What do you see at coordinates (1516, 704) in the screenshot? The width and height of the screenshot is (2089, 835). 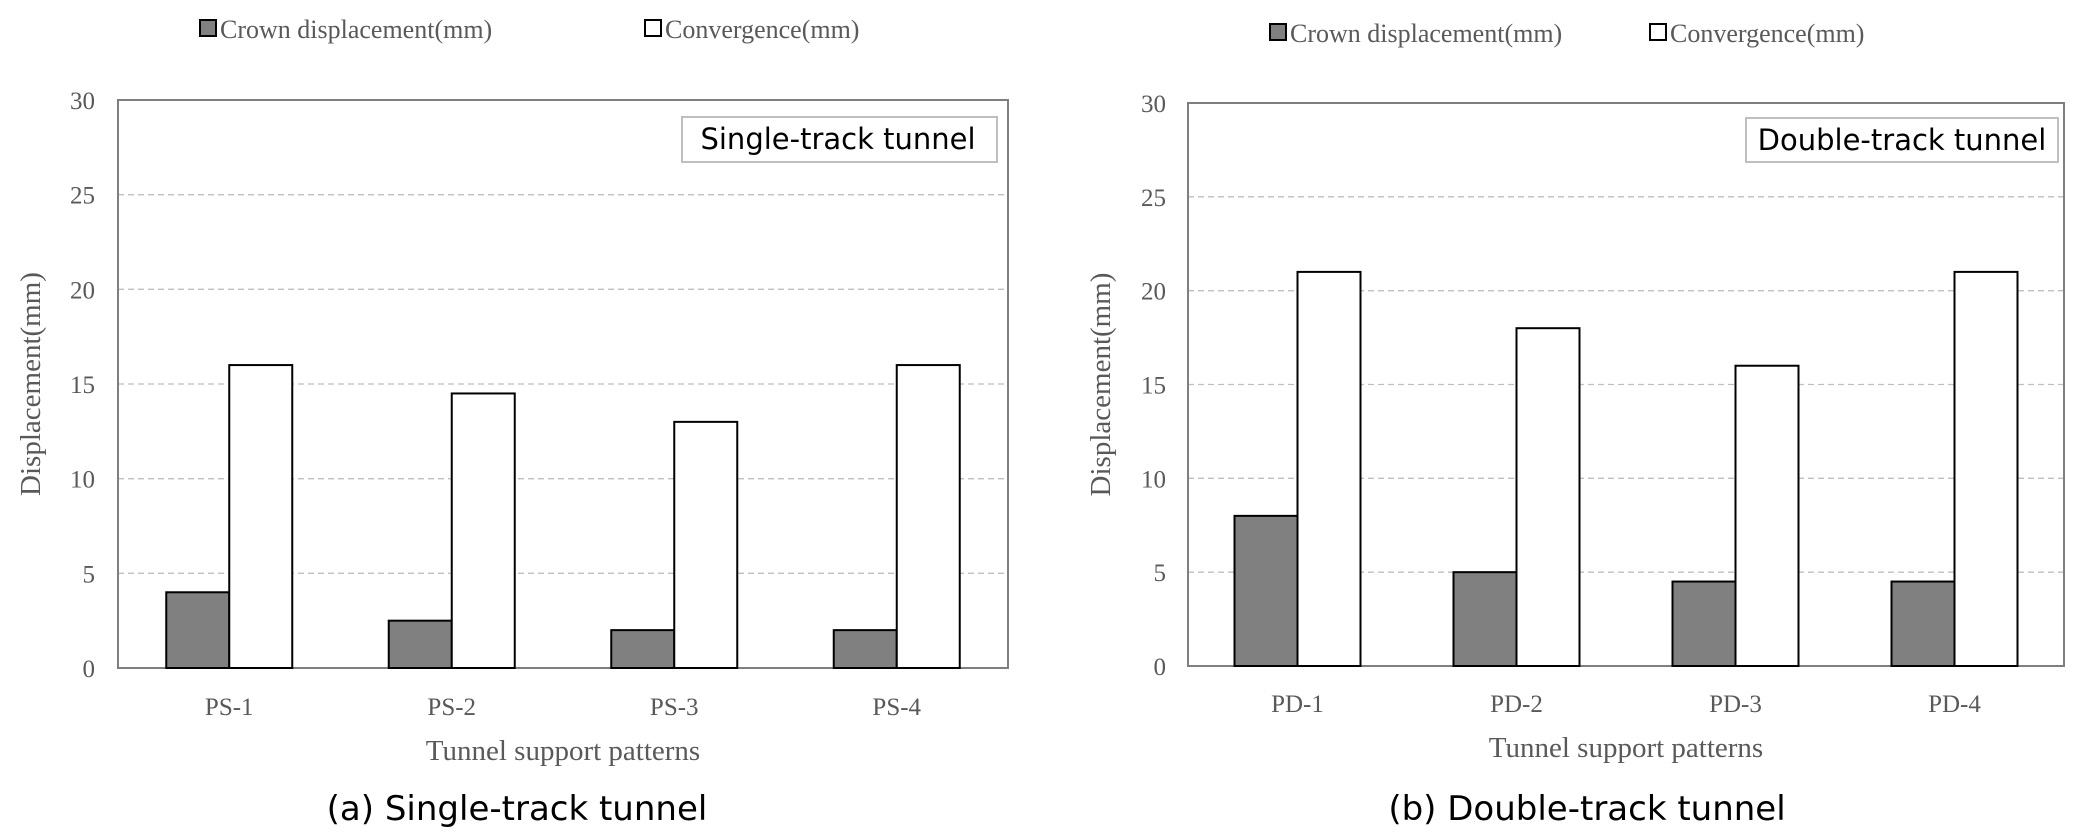 I see `x-tick-label: PD-2` at bounding box center [1516, 704].